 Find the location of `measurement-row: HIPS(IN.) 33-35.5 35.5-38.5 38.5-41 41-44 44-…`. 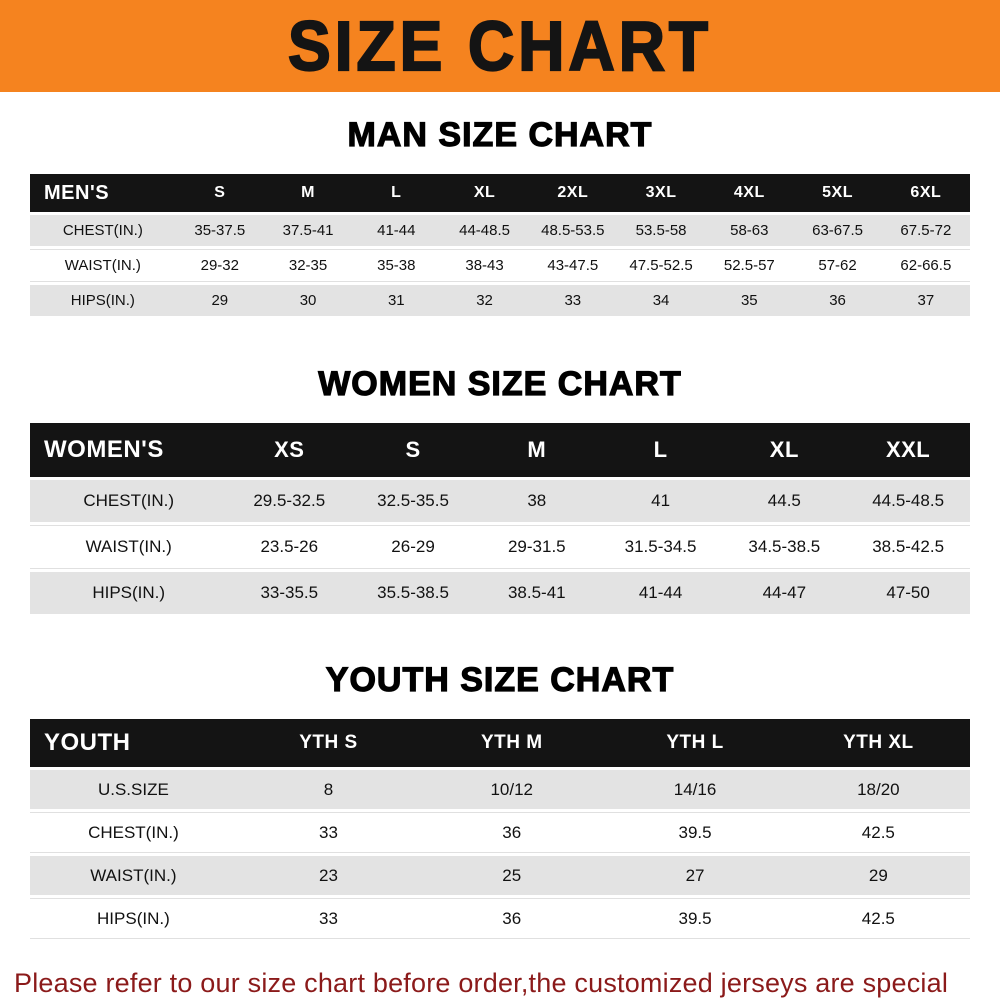

measurement-row: HIPS(IN.) 33-35.5 35.5-38.5 38.5-41 41-44 44-… is located at coordinates (500, 593).